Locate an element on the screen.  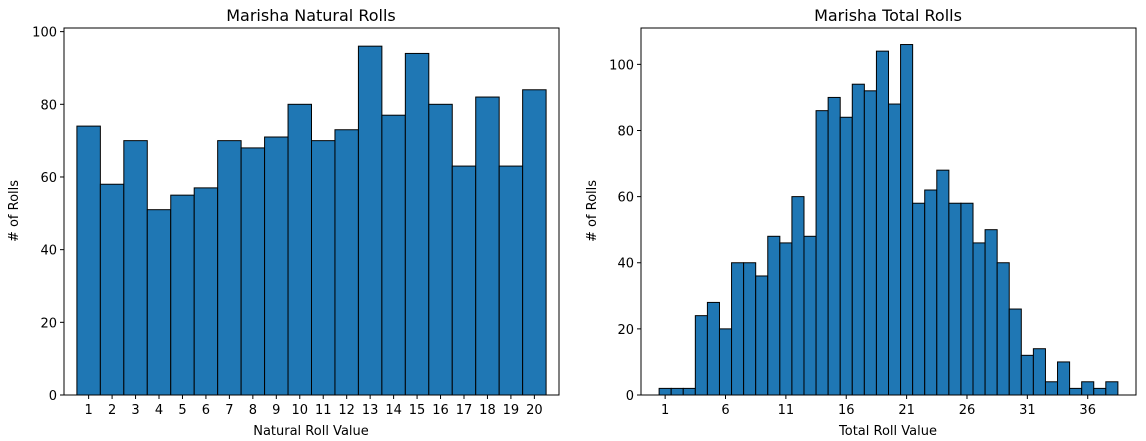
x-tick-label: 19 is located at coordinates (511, 410).